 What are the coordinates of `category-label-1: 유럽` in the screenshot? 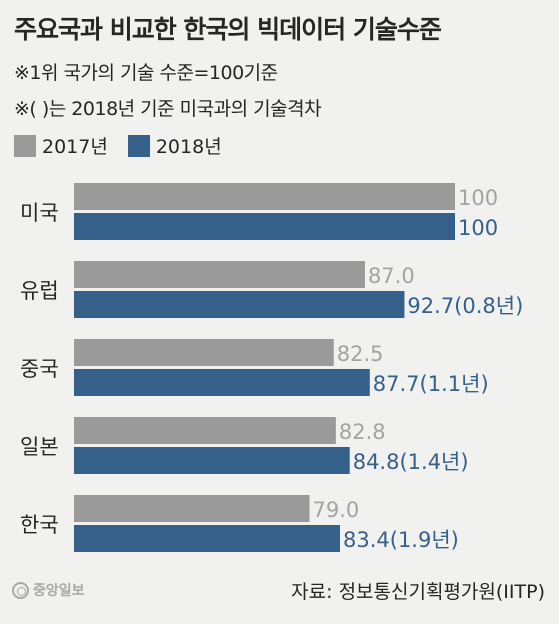 It's located at (39, 291).